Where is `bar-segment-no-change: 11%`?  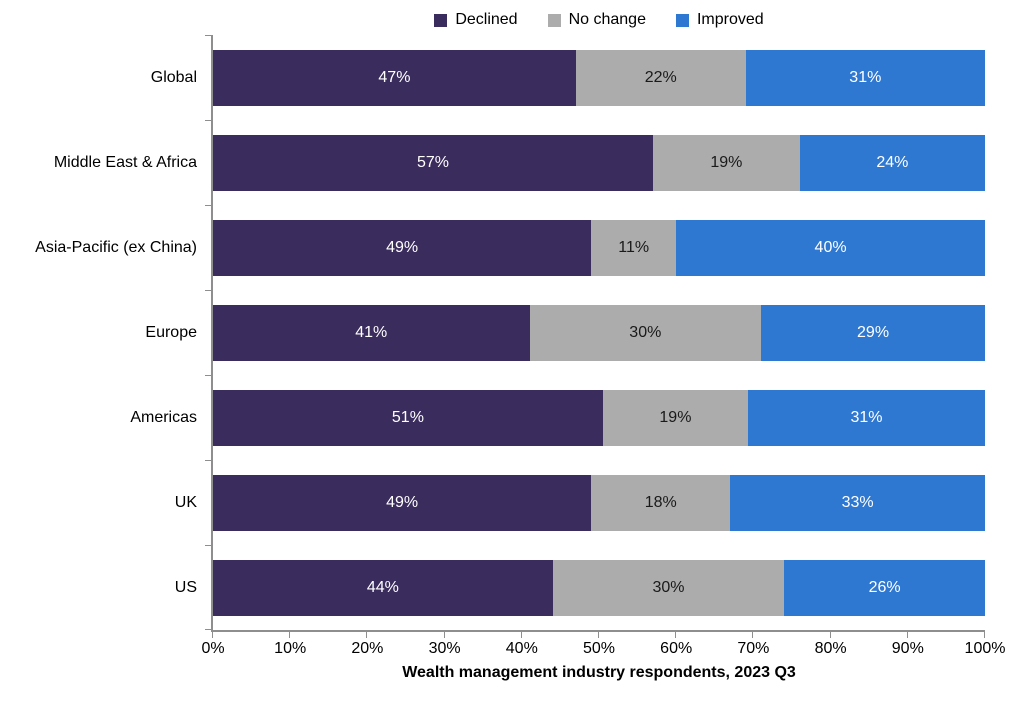 bar-segment-no-change: 11% is located at coordinates (634, 247).